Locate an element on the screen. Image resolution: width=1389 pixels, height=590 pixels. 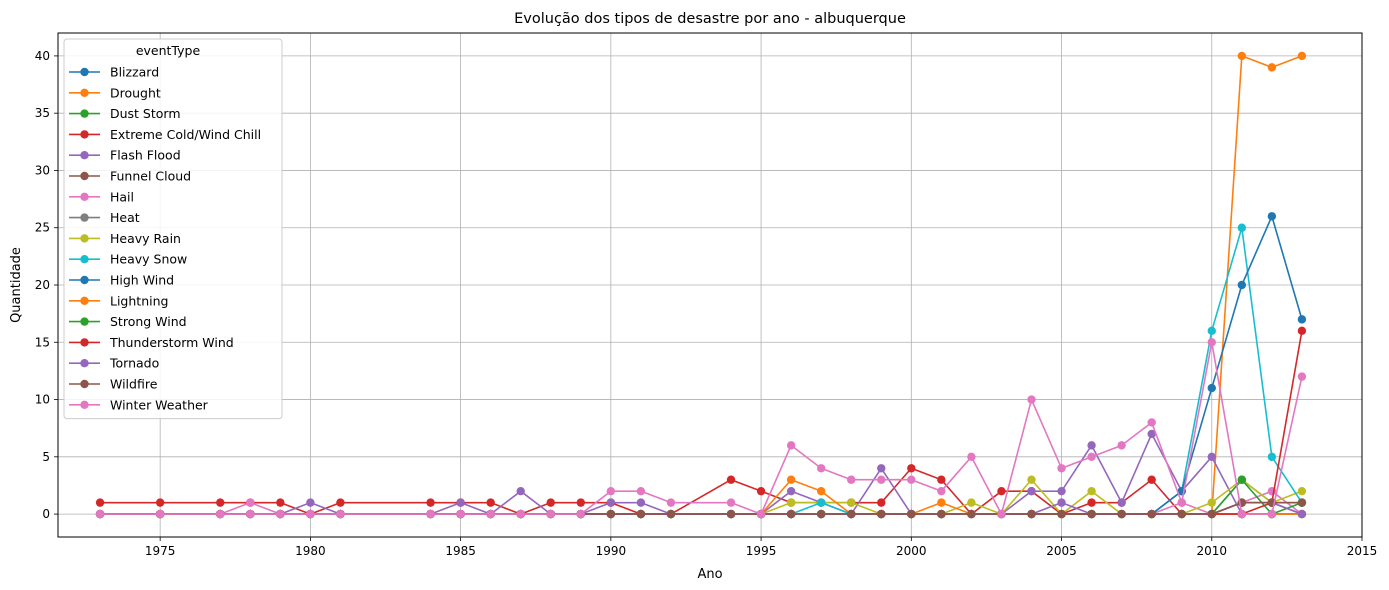
legend-label: Heavy Snow is located at coordinates (148, 259).